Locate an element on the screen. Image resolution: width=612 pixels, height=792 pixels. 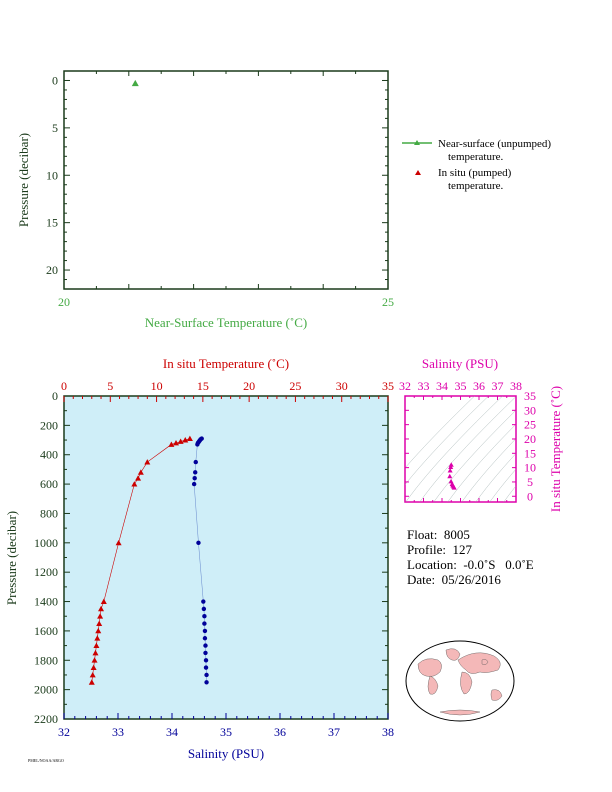
ts-density-contours is located at coordinates (508, 446).